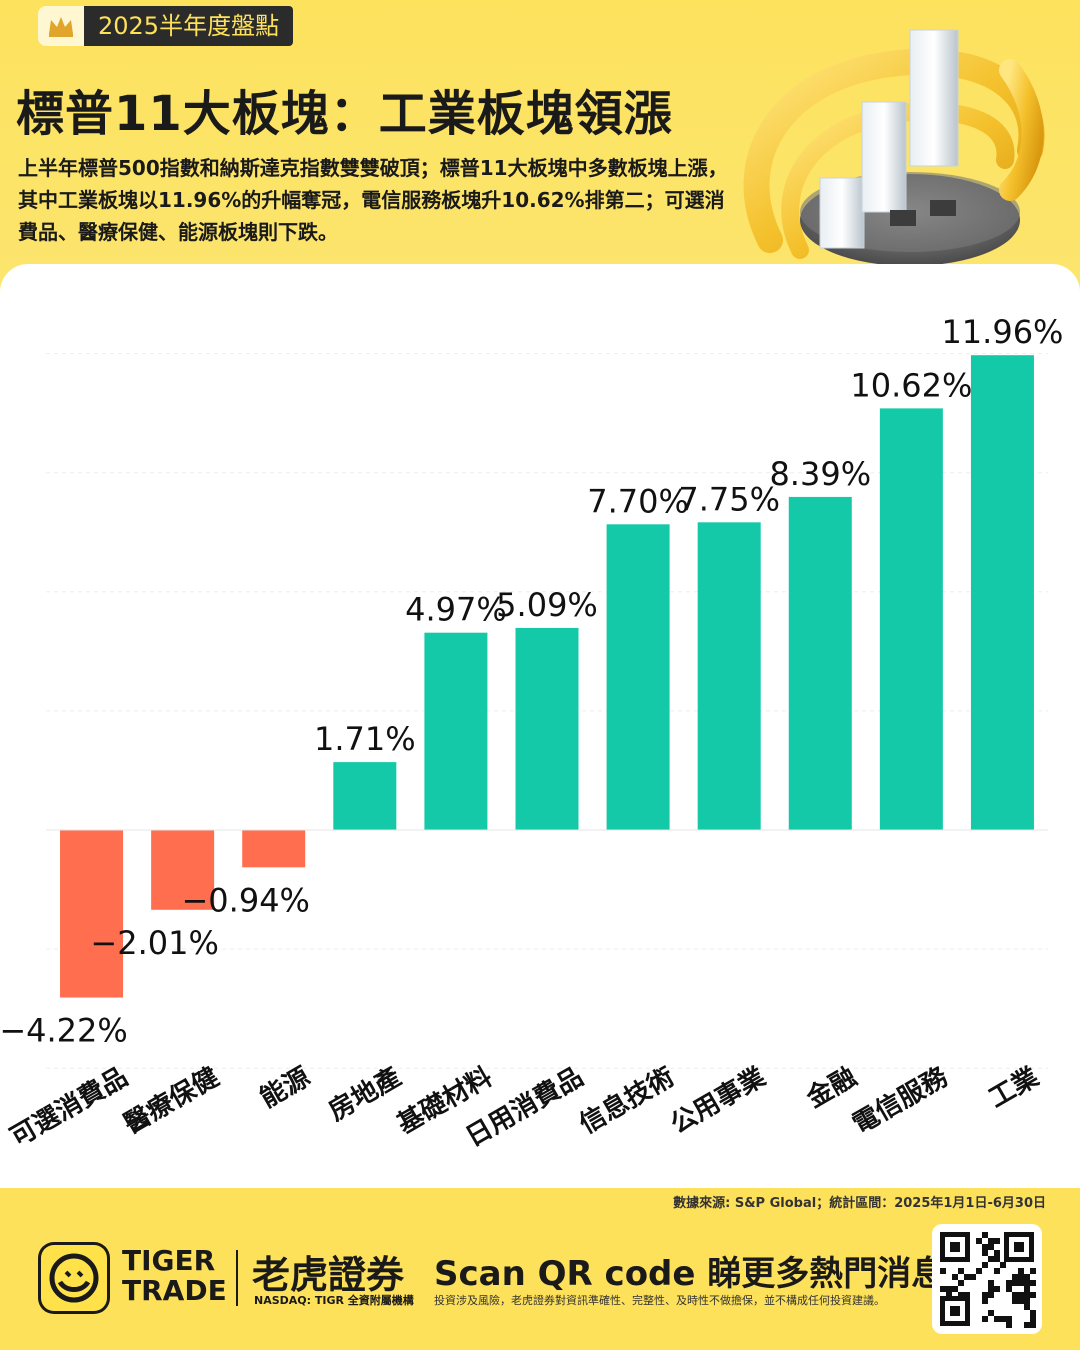  What do you see at coordinates (64, 1031) in the screenshot?
I see `data-label-1: −4.22%` at bounding box center [64, 1031].